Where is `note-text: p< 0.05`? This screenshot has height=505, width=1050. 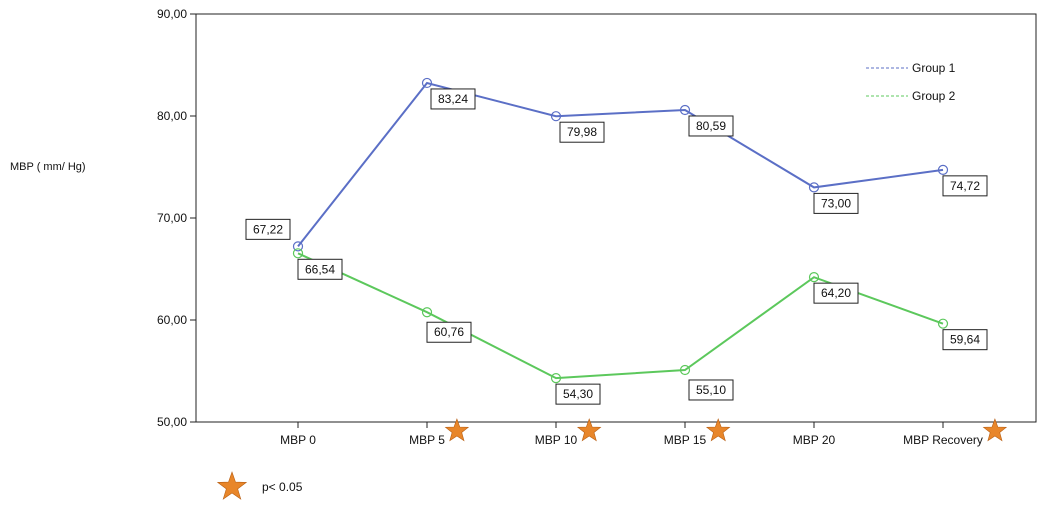
note-text: p< 0.05 is located at coordinates (282, 487).